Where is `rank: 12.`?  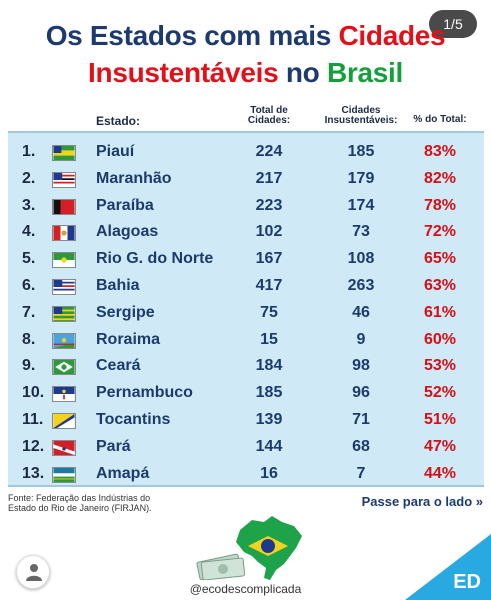 rank: 12. is located at coordinates (33, 446).